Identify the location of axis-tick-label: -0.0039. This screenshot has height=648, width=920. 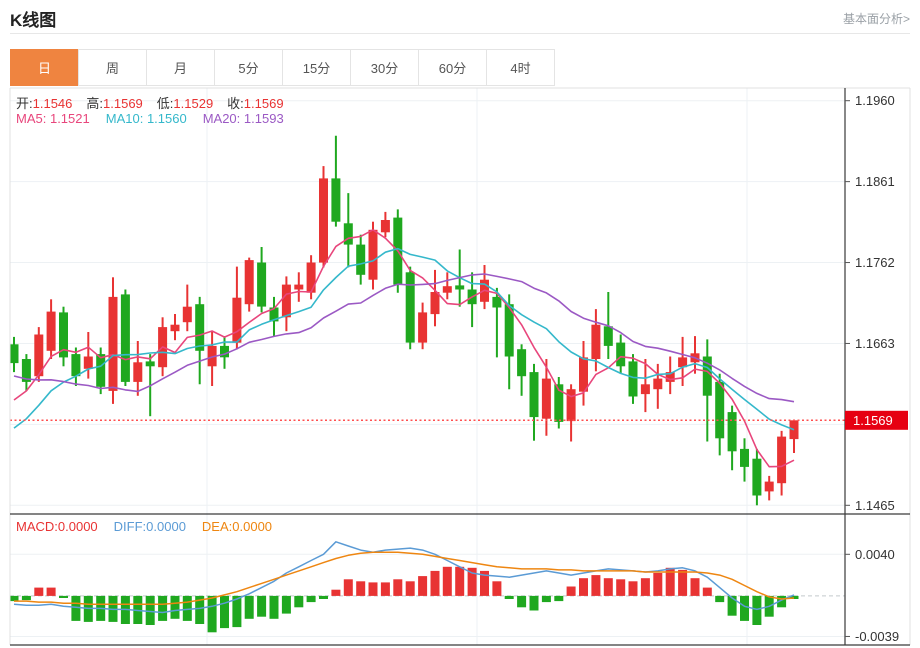
(877, 636).